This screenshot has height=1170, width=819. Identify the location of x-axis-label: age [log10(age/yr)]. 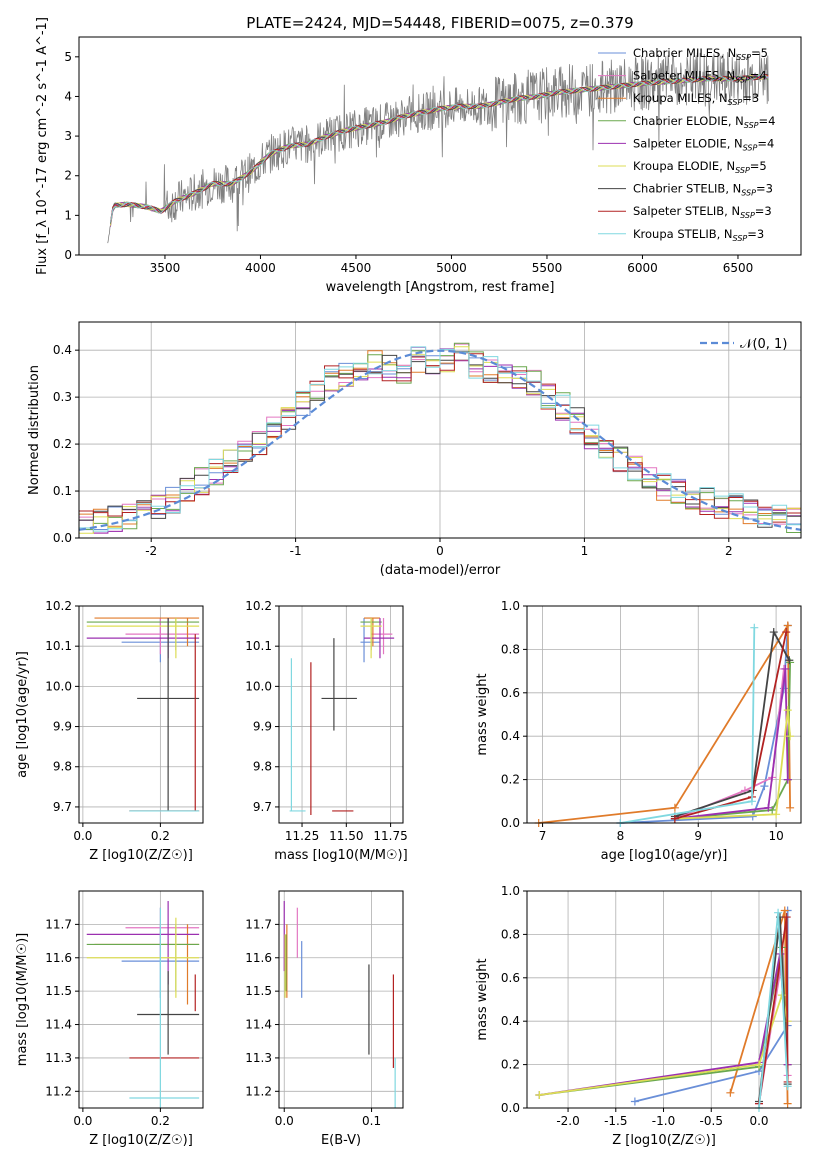
(664, 855).